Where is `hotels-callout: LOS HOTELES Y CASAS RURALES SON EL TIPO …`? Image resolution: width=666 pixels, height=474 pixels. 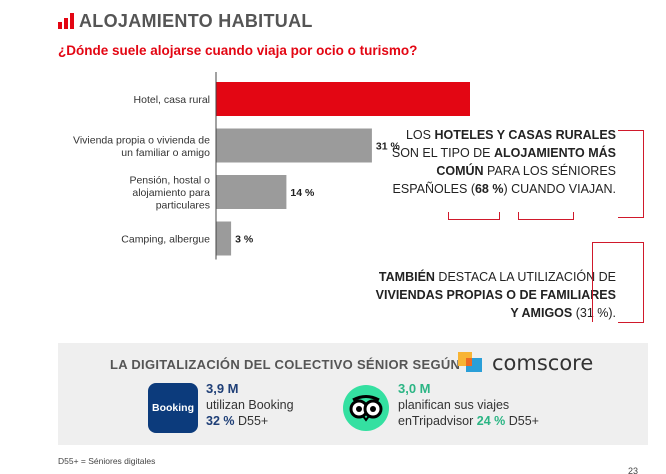 hotels-callout: LOS HOTELES Y CASAS RURALES SON EL TIPO … is located at coordinates (503, 162).